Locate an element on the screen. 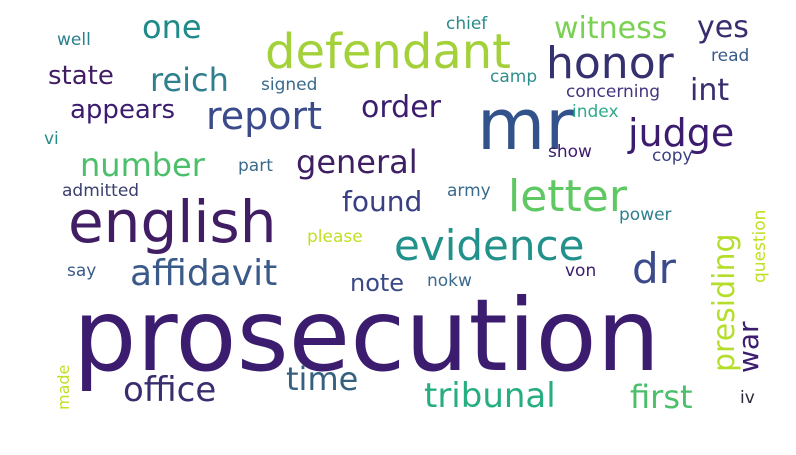 The image size is (796, 455). word-yes: yes is located at coordinates (723, 27).